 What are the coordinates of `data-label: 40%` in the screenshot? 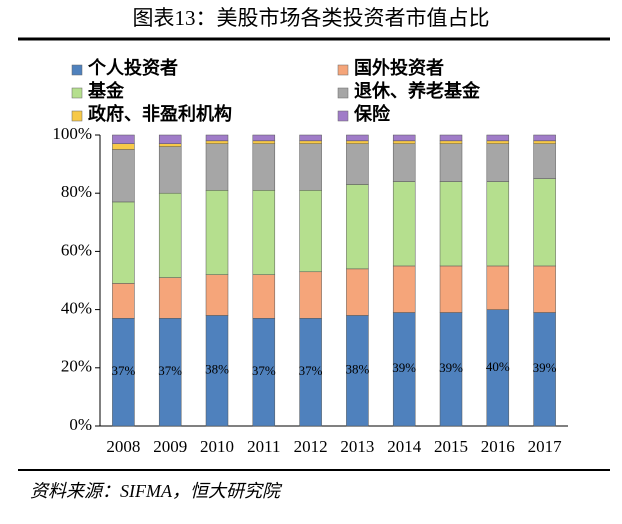 It's located at (498, 366).